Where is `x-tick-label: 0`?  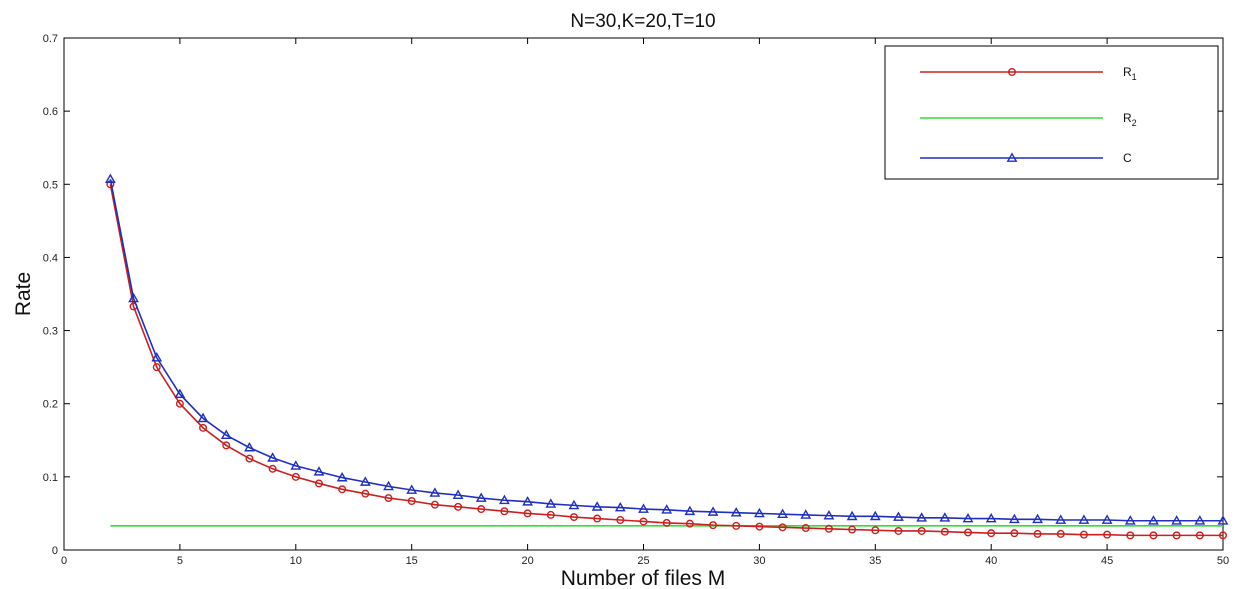
x-tick-label: 0 is located at coordinates (64, 561).